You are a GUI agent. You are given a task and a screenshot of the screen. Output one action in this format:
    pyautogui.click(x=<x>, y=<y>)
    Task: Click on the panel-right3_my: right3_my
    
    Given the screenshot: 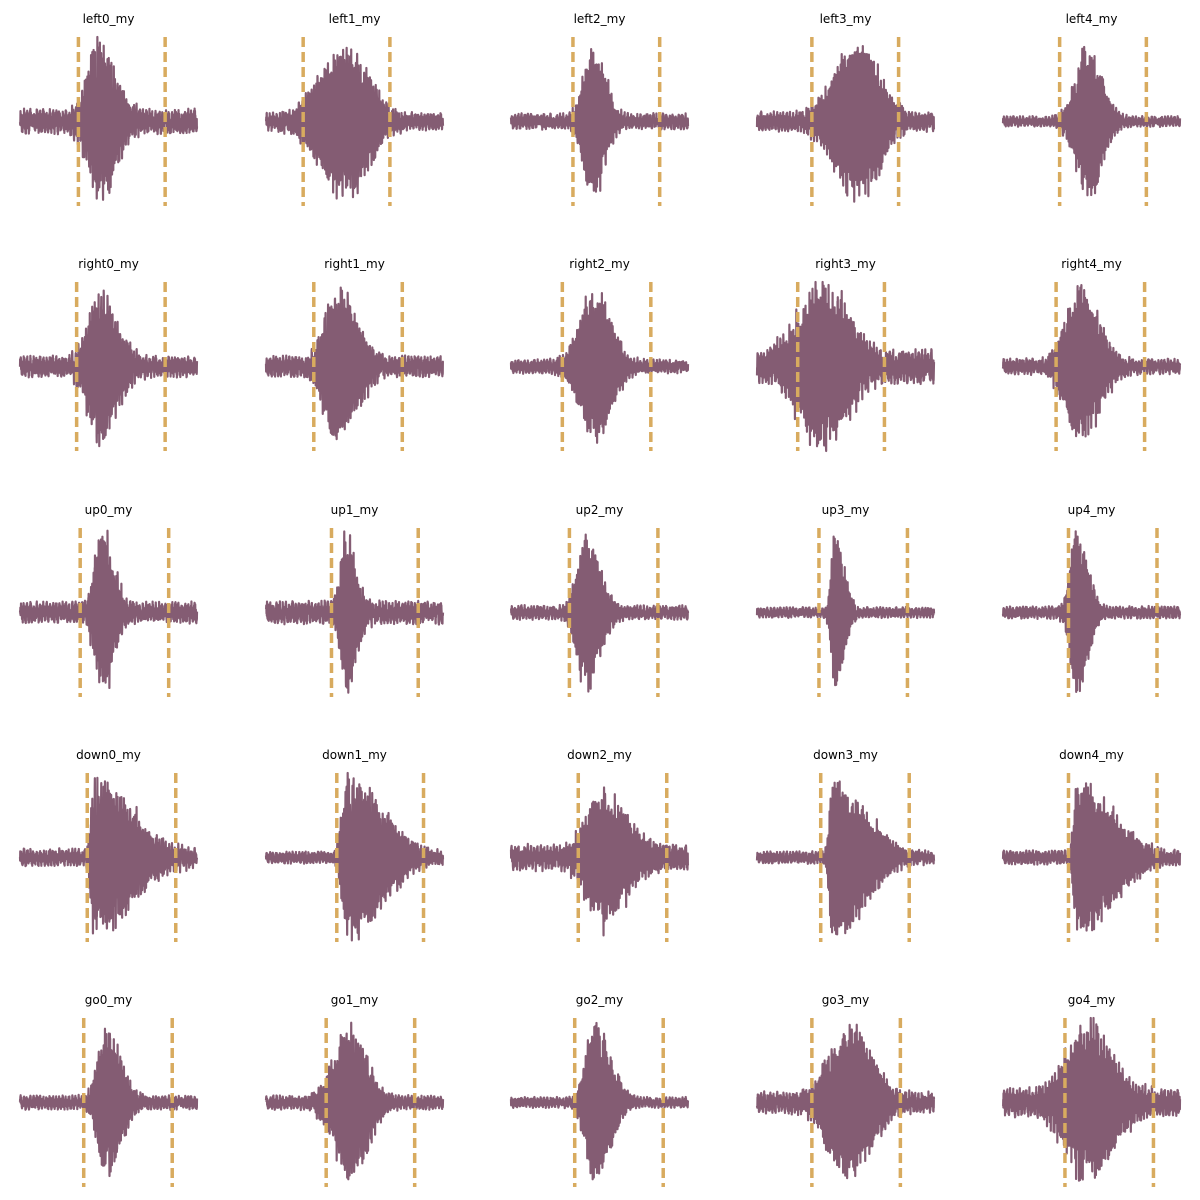 What is the action you would take?
    pyautogui.click(x=845, y=355)
    